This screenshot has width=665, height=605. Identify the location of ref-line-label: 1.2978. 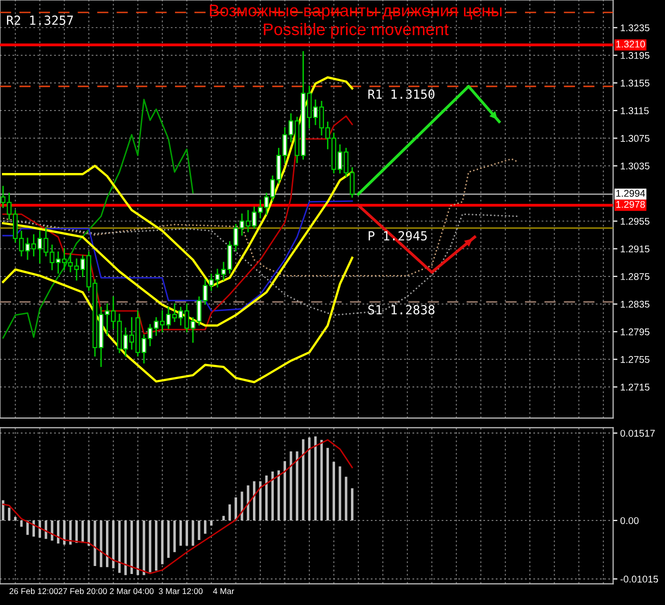
(630, 204).